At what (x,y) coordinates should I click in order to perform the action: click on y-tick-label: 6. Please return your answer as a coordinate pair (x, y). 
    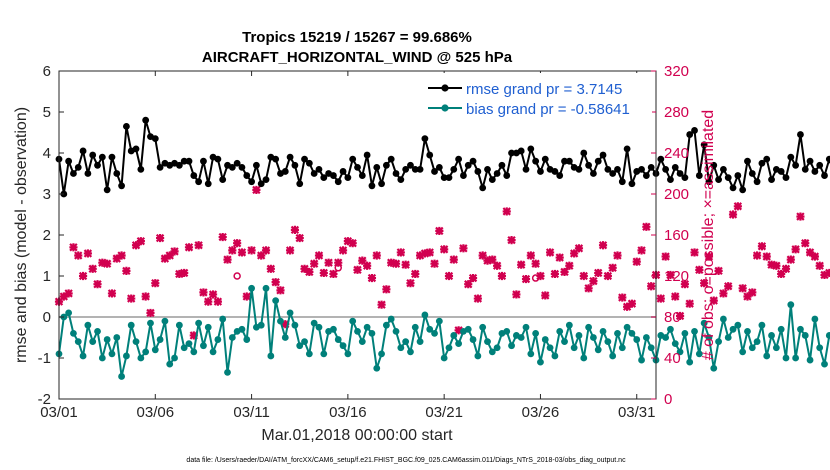
    Looking at the image, I should click on (47, 71).